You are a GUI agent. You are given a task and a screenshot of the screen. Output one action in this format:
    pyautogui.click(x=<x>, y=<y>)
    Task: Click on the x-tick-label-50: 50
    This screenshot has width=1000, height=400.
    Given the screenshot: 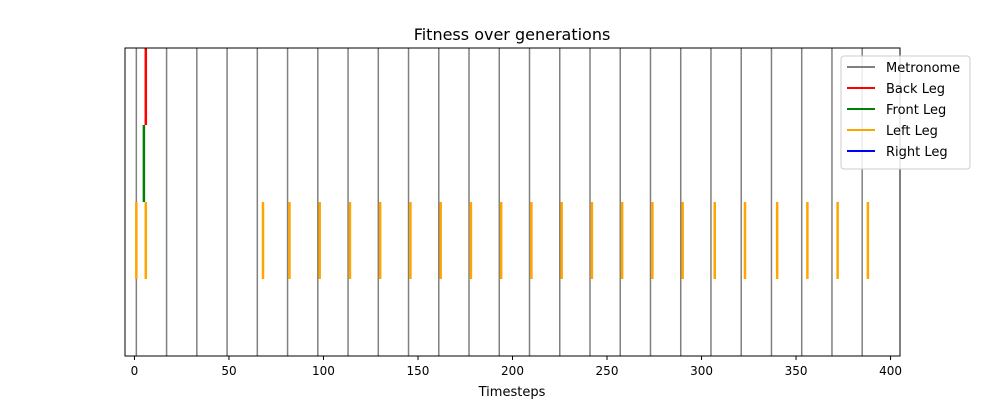 What is the action you would take?
    pyautogui.click(x=228, y=371)
    